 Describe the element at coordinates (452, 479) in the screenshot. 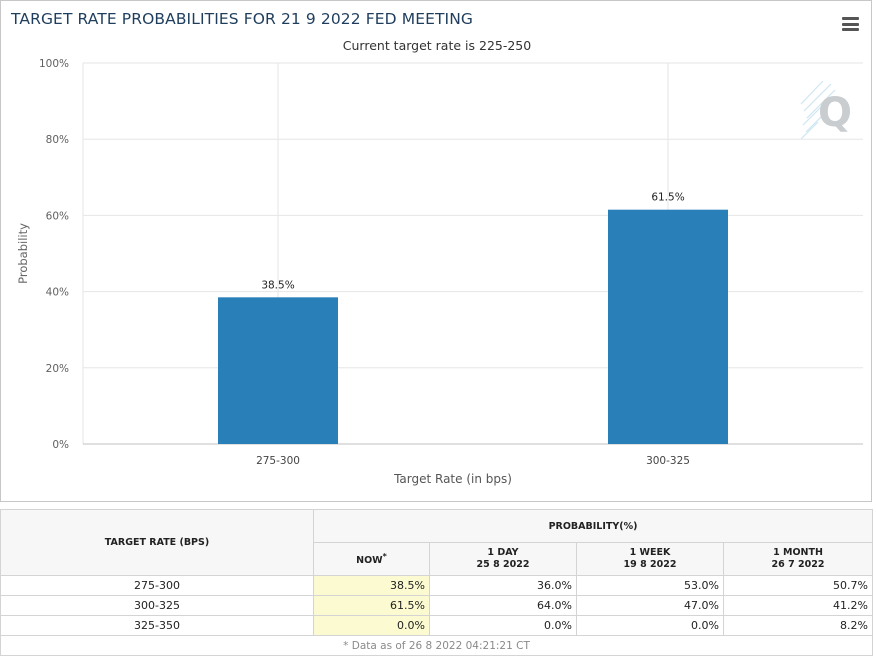

I see `x-axis-title: Target Rate (in bps)` at that location.